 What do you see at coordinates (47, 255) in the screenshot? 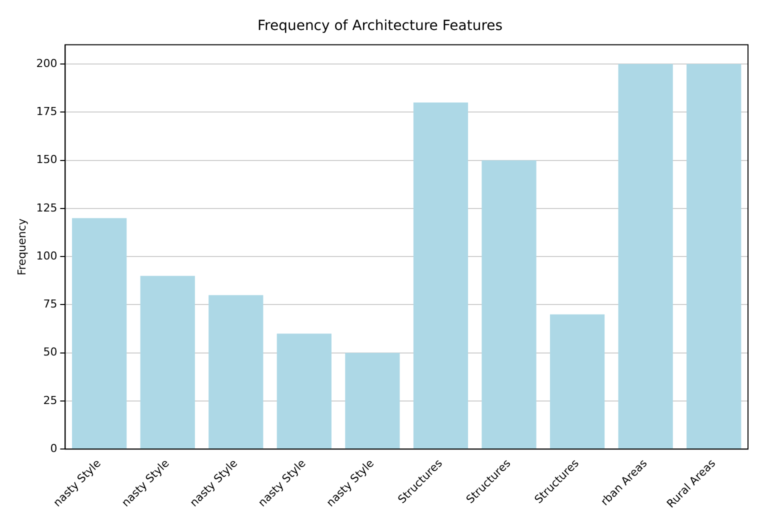
I see `y-tick-label: 100` at bounding box center [47, 255].